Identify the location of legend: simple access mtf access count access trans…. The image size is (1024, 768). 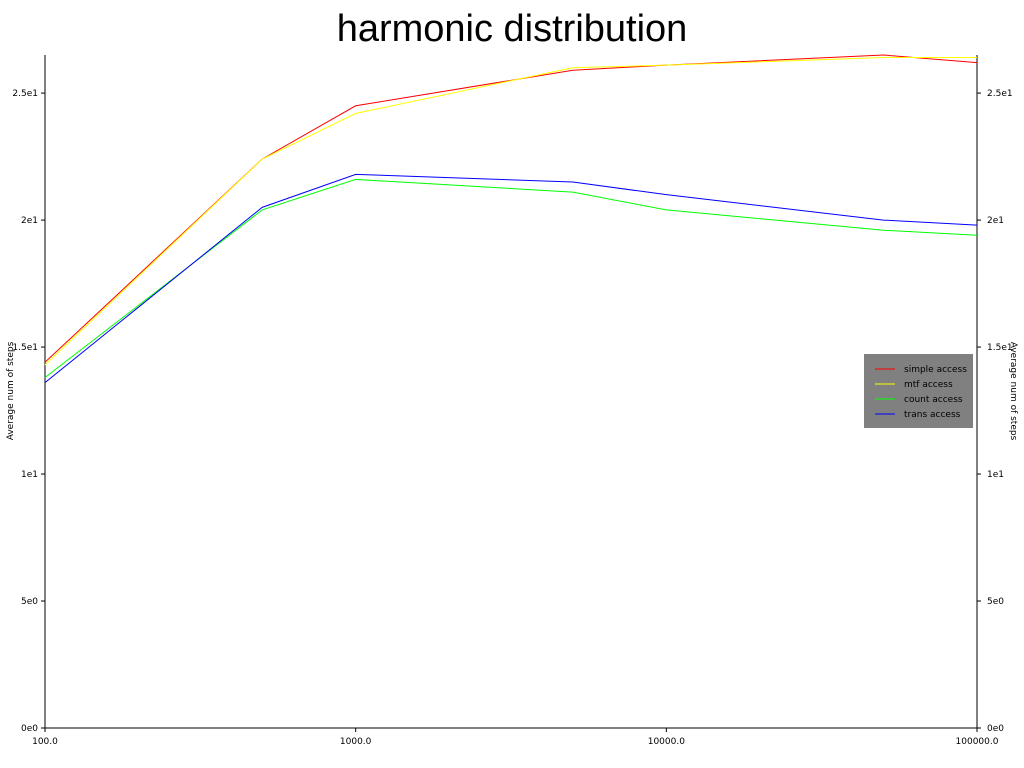
(918, 391).